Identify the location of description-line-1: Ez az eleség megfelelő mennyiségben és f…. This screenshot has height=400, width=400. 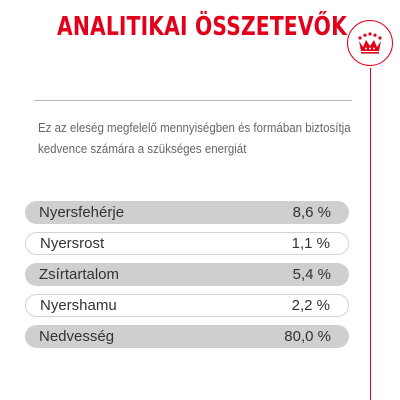
(194, 128).